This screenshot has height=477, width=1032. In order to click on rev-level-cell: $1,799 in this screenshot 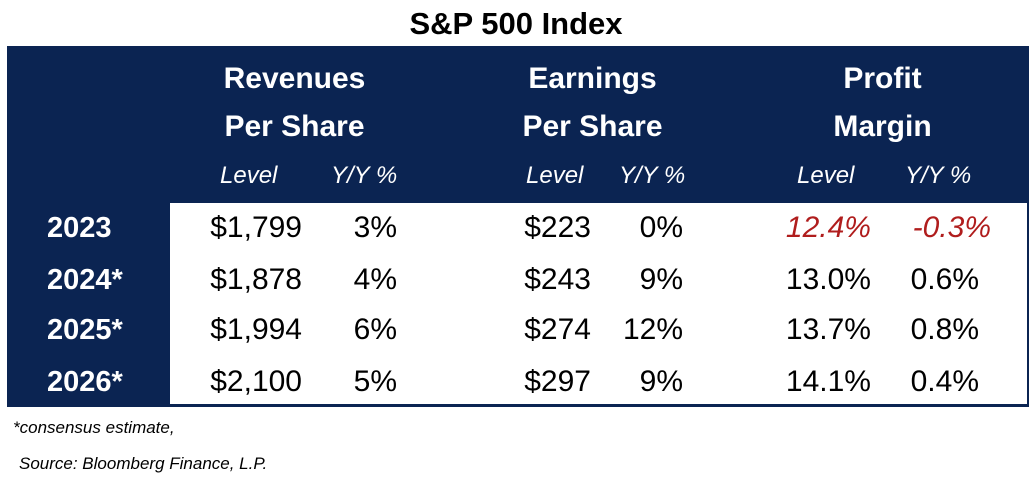, I will do `click(256, 227)`.